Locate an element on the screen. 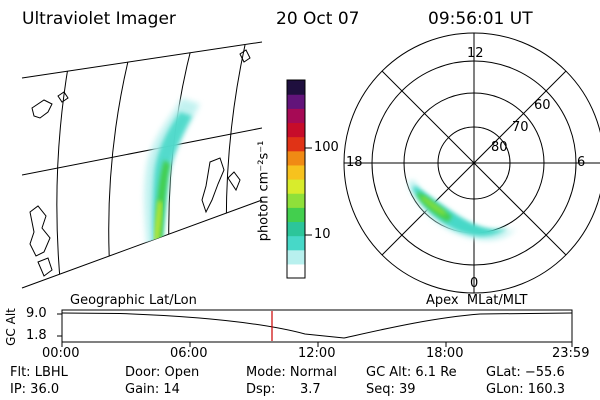 Image resolution: width=600 pixels, height=400 pixels. app-title: Ultraviolet Imager is located at coordinates (99, 19).